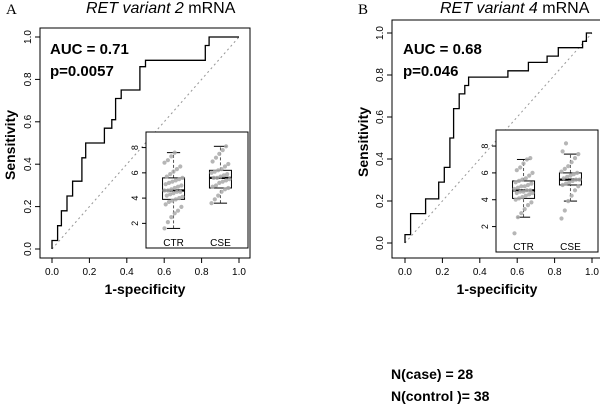 The image size is (600, 410). What do you see at coordinates (523, 247) in the screenshot?
I see `inset-category-label-b: CTR` at bounding box center [523, 247].